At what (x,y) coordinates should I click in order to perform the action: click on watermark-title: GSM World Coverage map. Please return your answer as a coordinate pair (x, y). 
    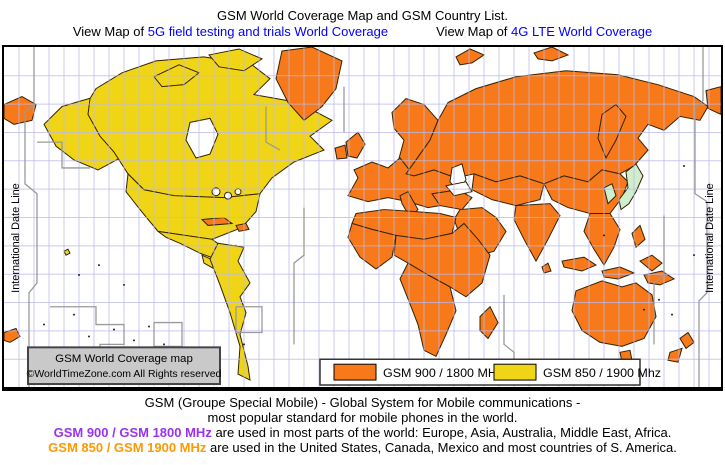
    Looking at the image, I should click on (124, 359).